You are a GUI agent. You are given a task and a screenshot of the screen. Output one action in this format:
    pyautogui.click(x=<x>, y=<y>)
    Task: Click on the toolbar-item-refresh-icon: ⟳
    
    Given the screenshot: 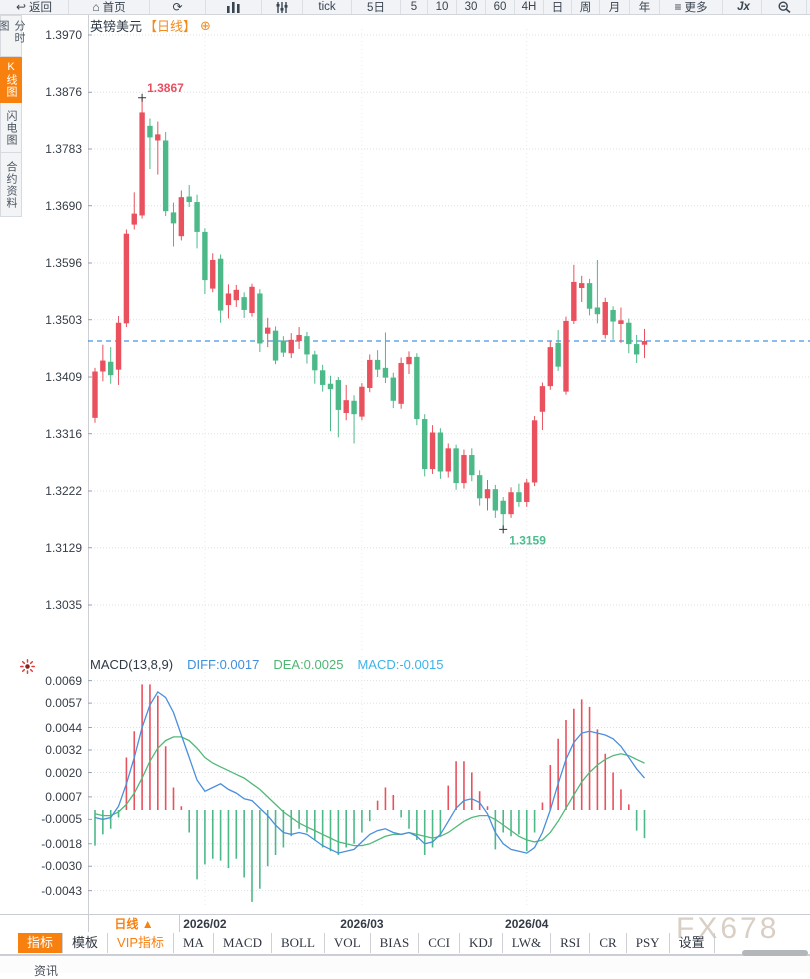 What is the action you would take?
    pyautogui.click(x=178, y=7)
    